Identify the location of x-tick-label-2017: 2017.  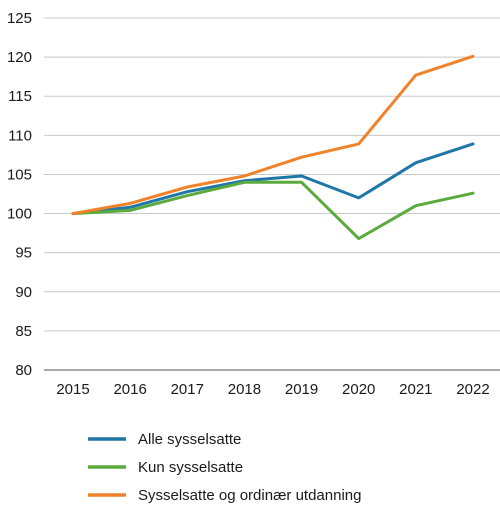
(187, 389).